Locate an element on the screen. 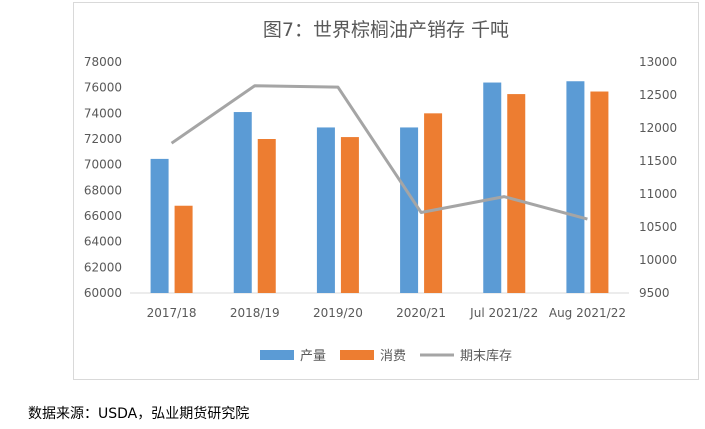  x-tick-label: 2017/18 is located at coordinates (172, 313).